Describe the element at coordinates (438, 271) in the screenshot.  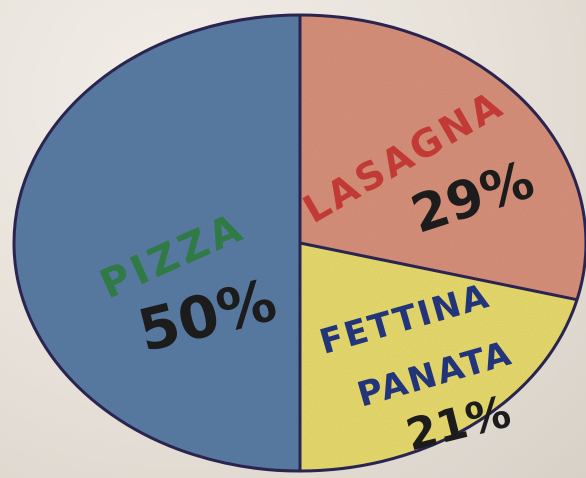
I see `slice-divider` at that location.